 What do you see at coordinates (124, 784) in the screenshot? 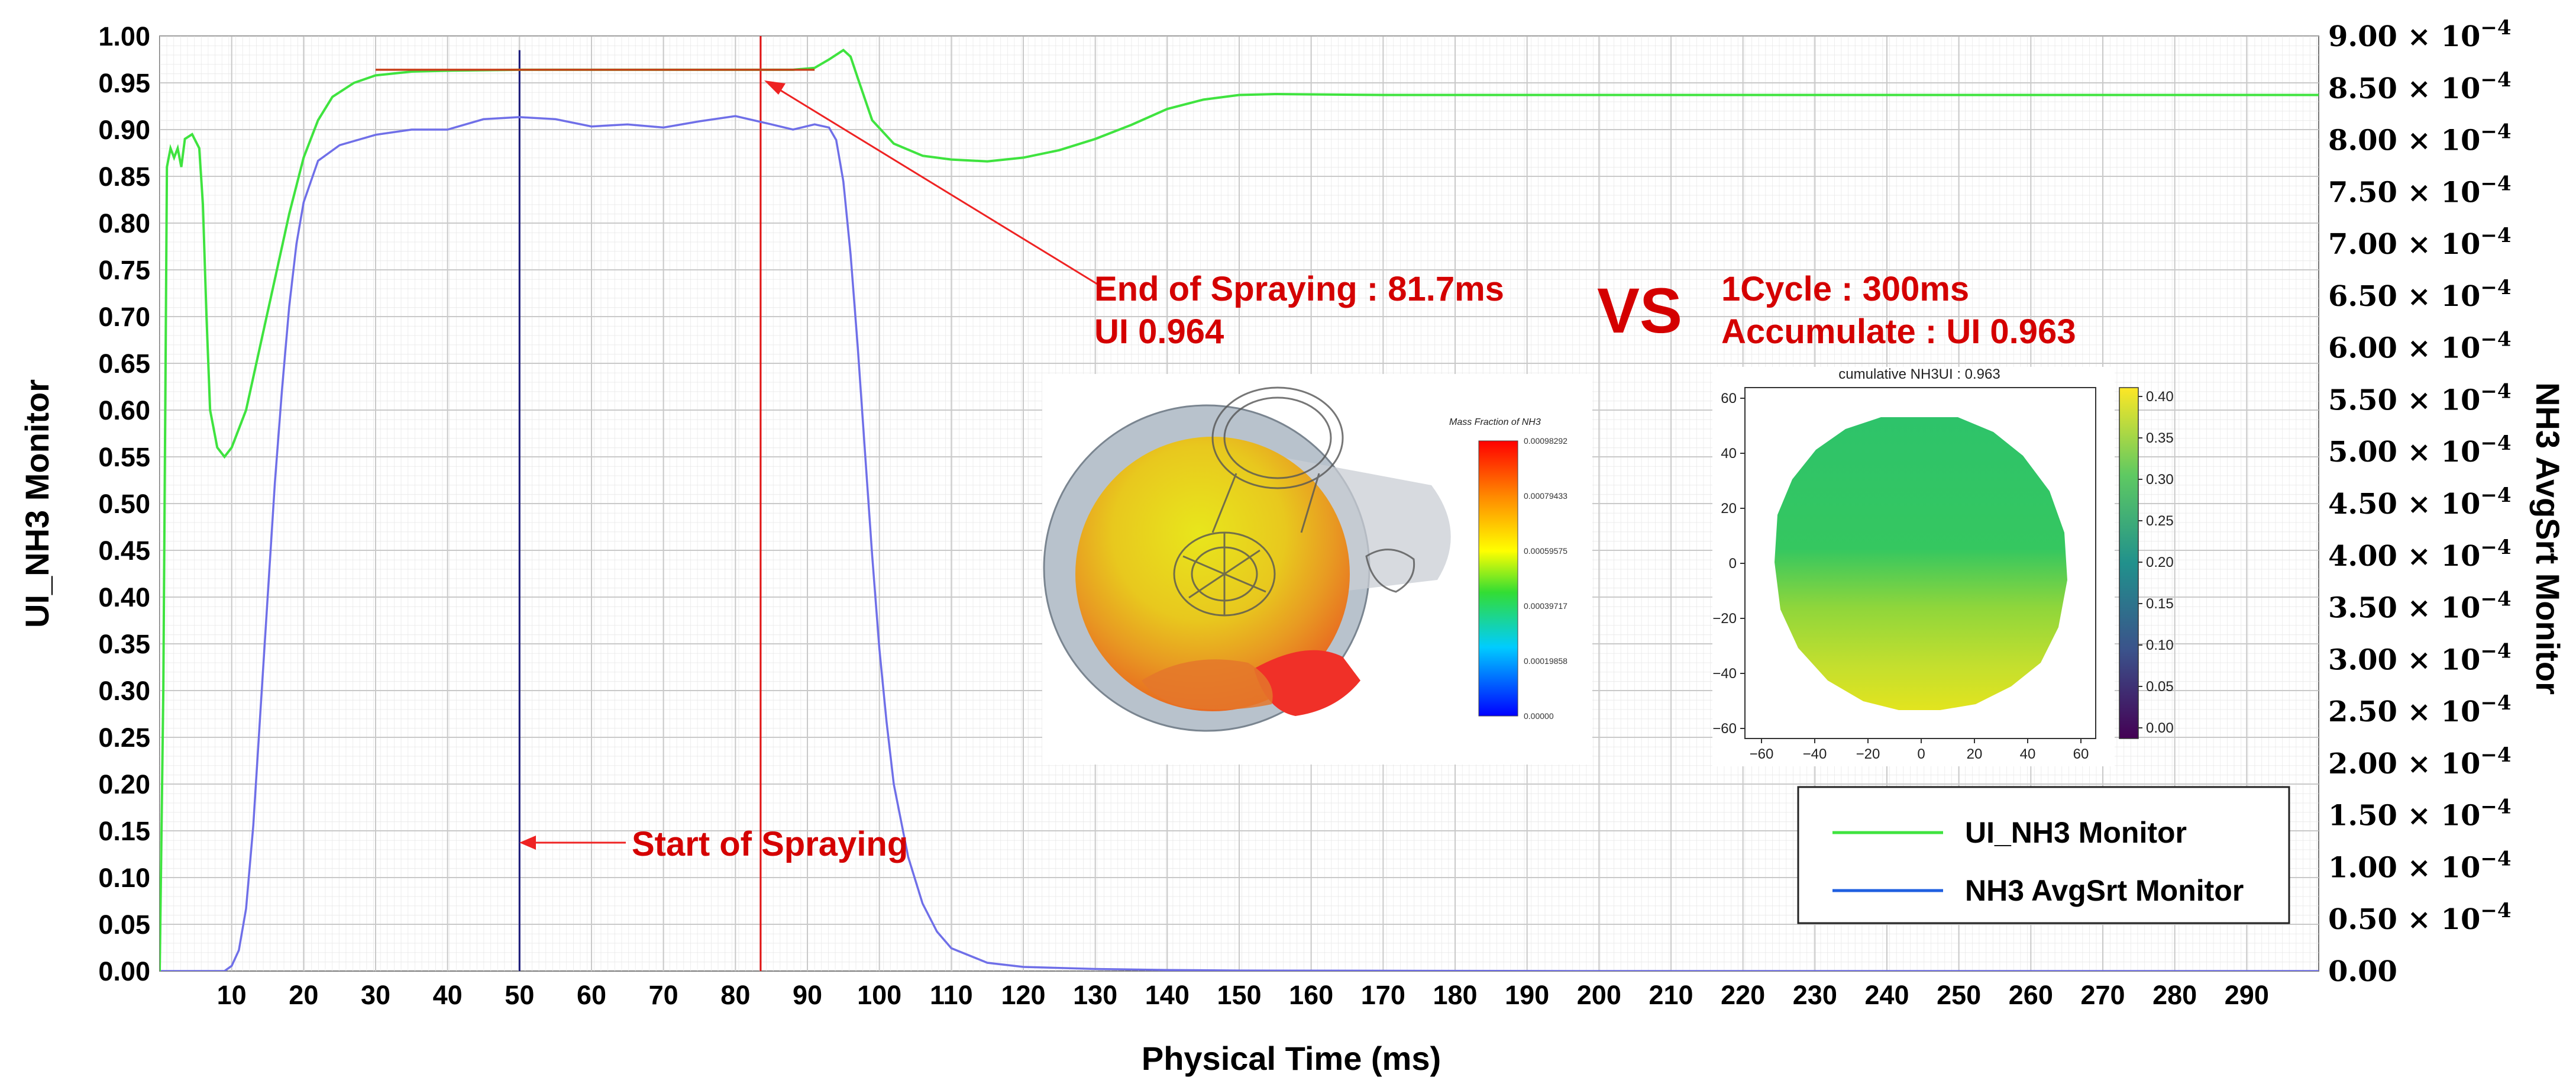
I see `y-left-tick-label: 0.20` at bounding box center [124, 784].